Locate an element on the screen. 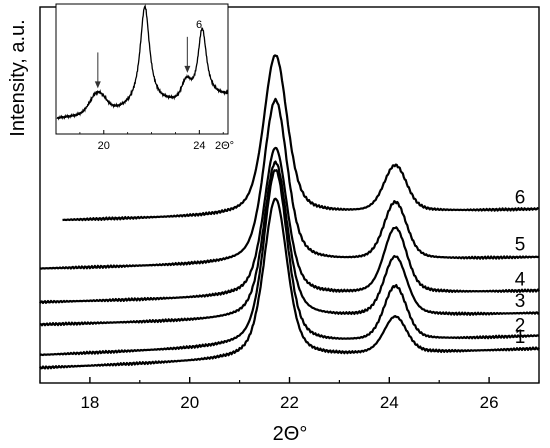 This screenshot has width=550, height=448. curve-label-5: 5 is located at coordinates (520, 244).